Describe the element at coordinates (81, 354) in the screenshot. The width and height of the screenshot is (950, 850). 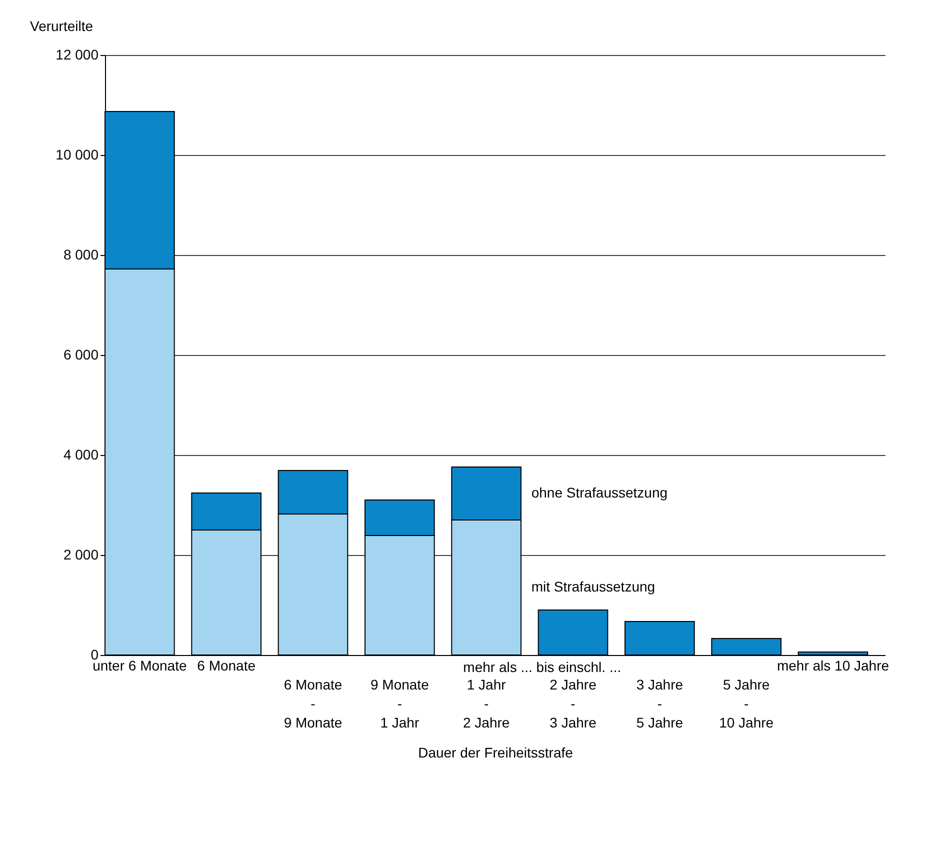
I see `y-tick-label: 6 000` at that location.